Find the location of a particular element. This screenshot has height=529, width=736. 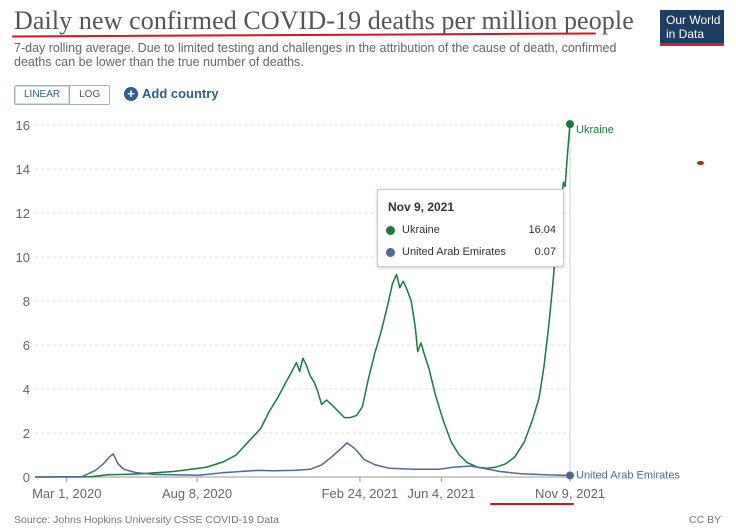

red-annotation-underline is located at coordinates (532, 504).